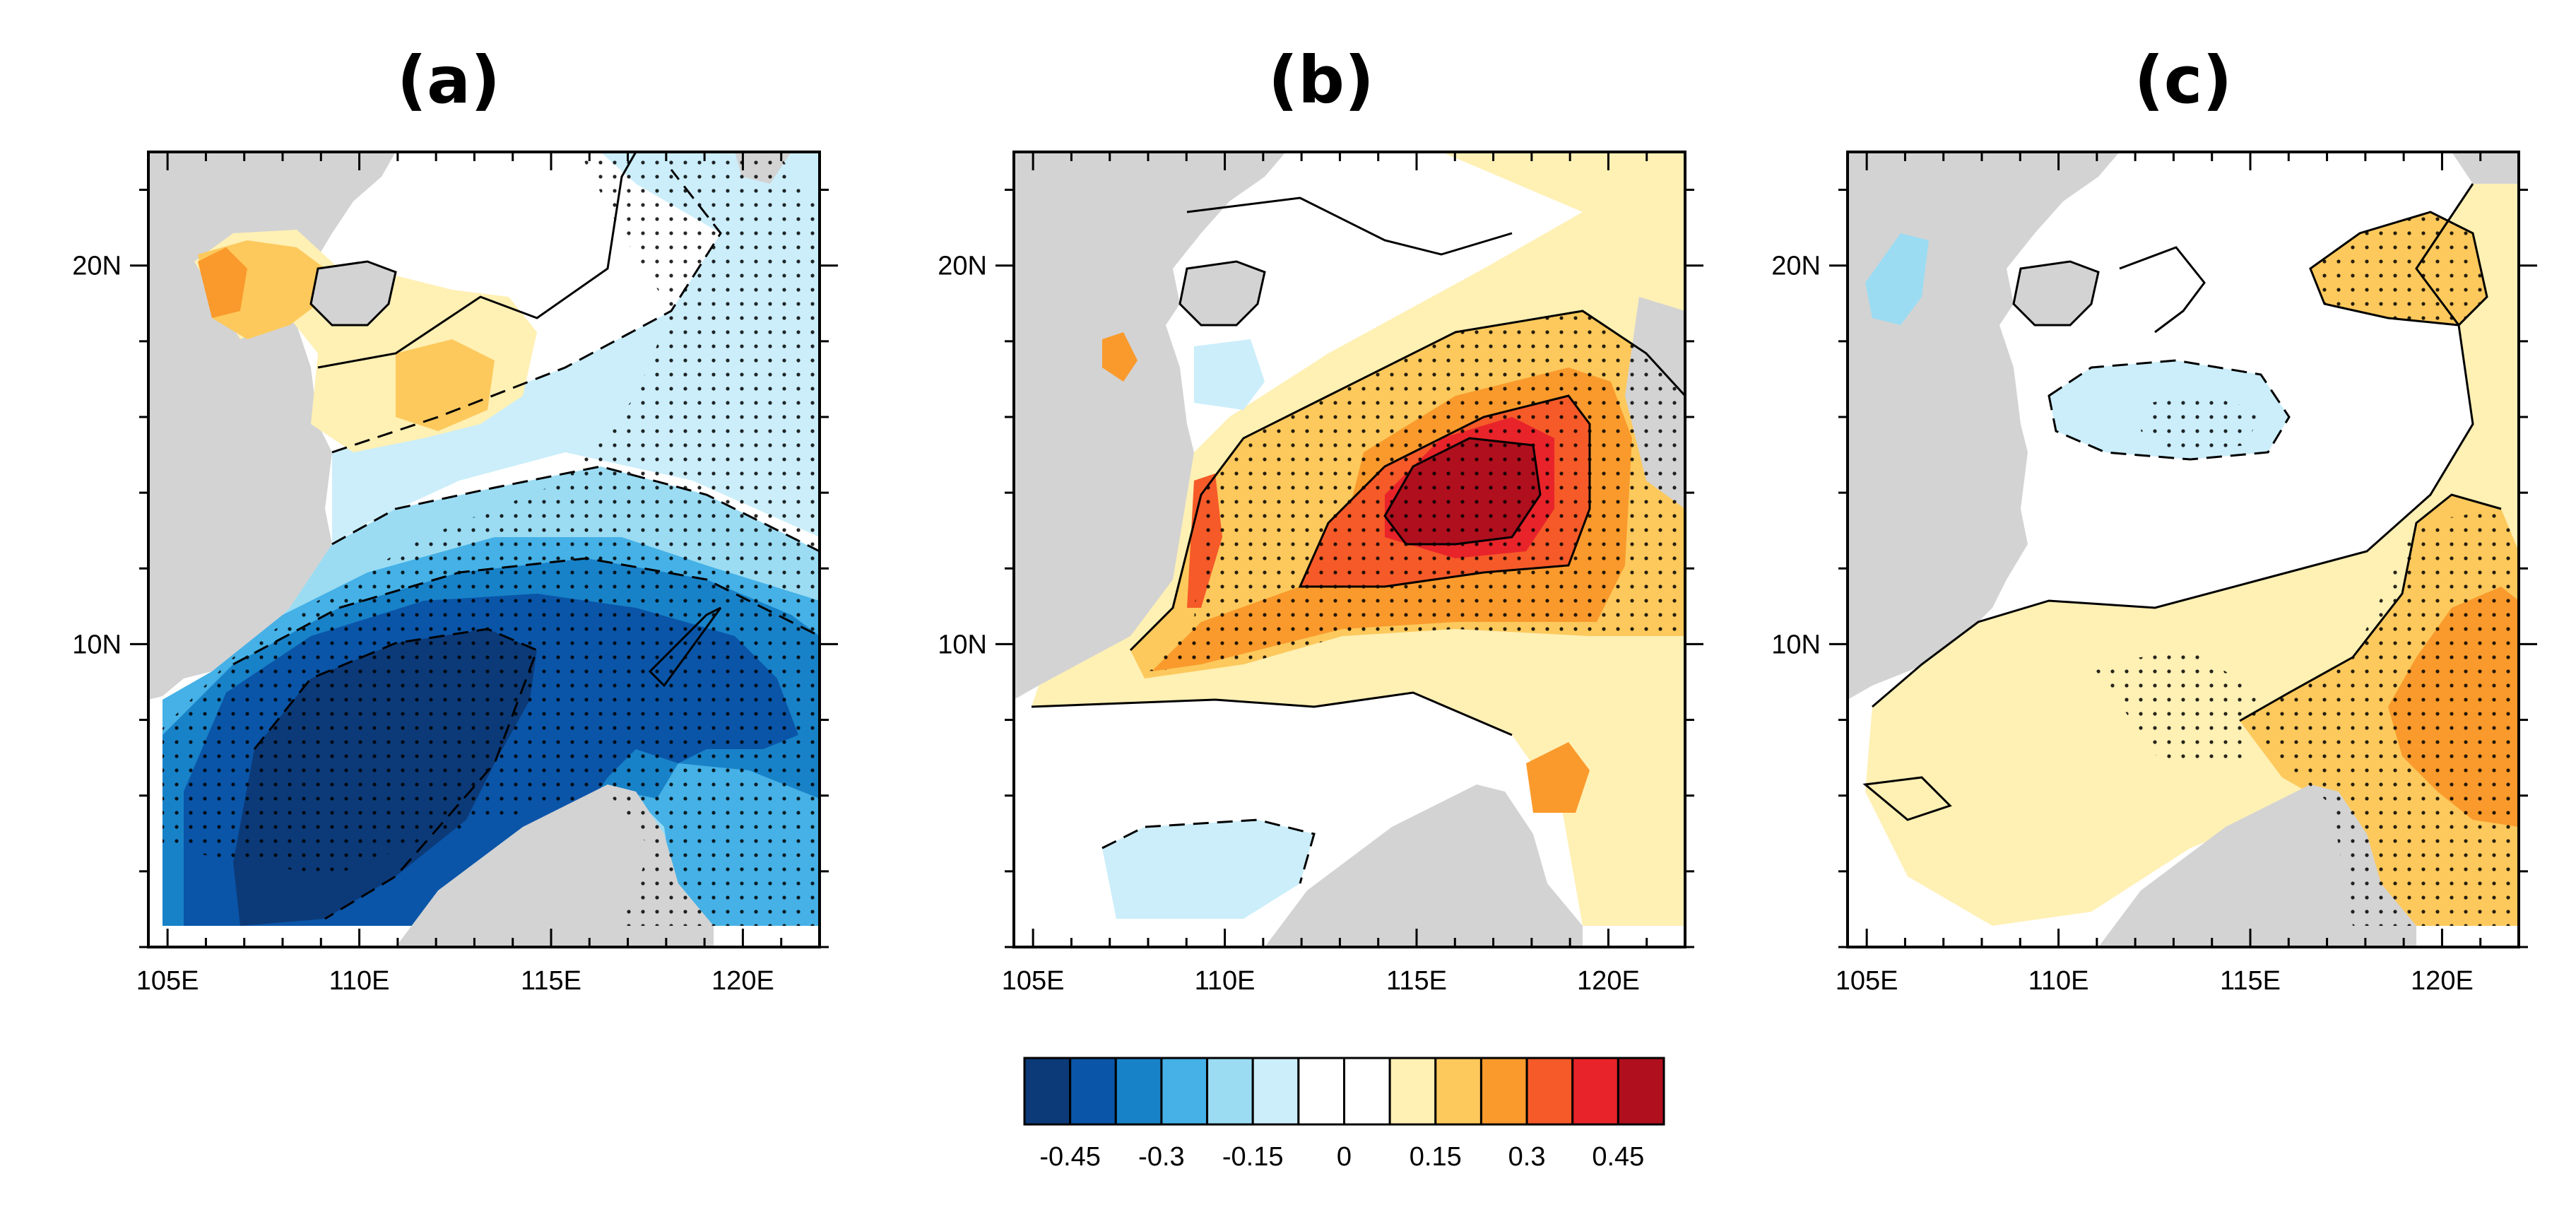 The image size is (2576, 1205). Describe the element at coordinates (1618, 1157) in the screenshot. I see `colorbar-label: 0.45` at that location.